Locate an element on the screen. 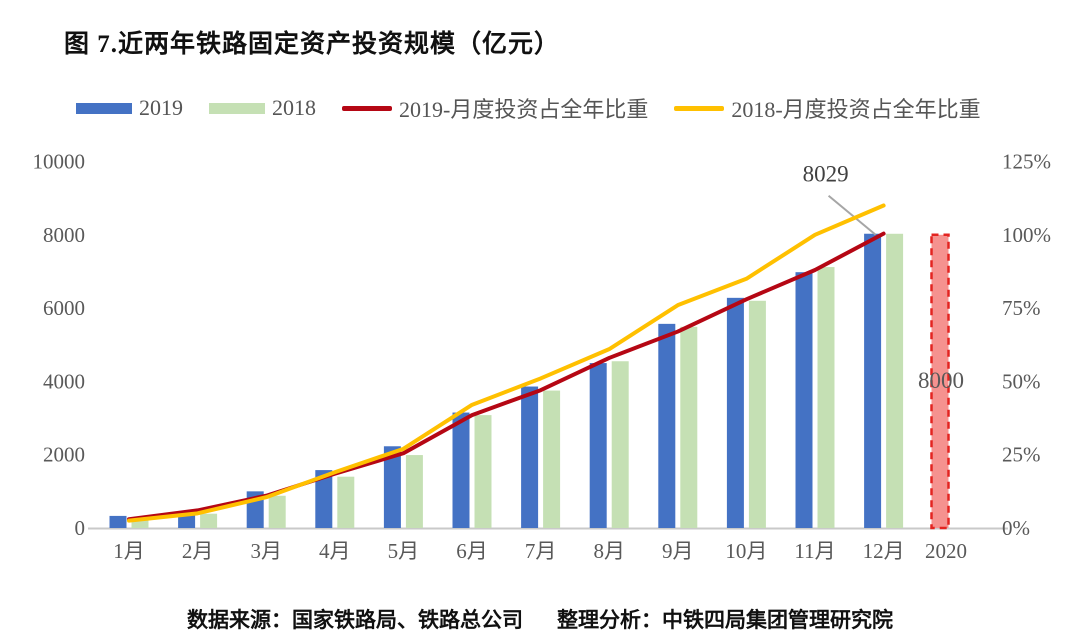  bar-2018-m8 is located at coordinates (620, 444).